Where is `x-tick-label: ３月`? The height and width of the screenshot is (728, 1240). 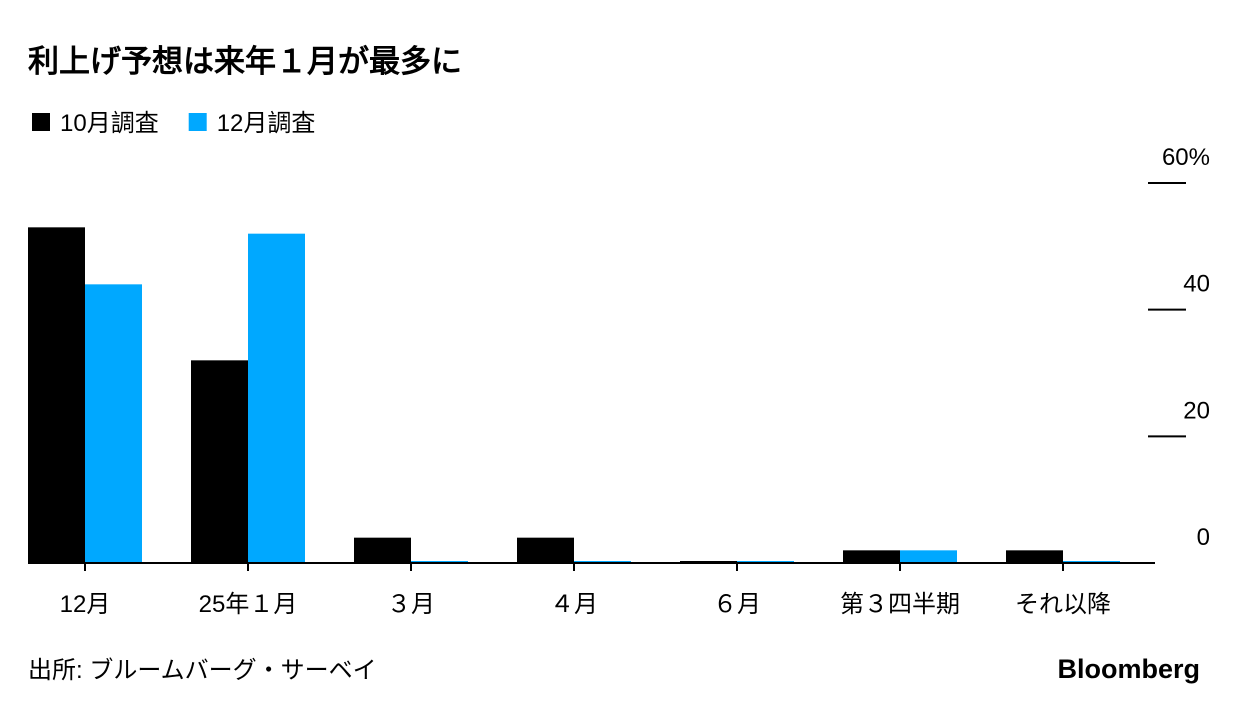 x-tick-label: ３月 is located at coordinates (411, 604).